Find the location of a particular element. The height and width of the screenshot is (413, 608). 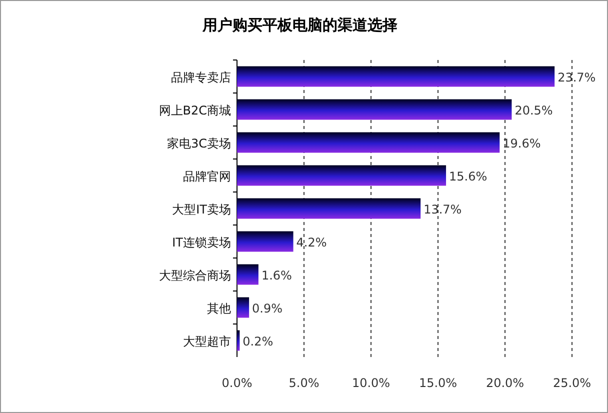

x-tick-label: 15.0% is located at coordinates (438, 383).